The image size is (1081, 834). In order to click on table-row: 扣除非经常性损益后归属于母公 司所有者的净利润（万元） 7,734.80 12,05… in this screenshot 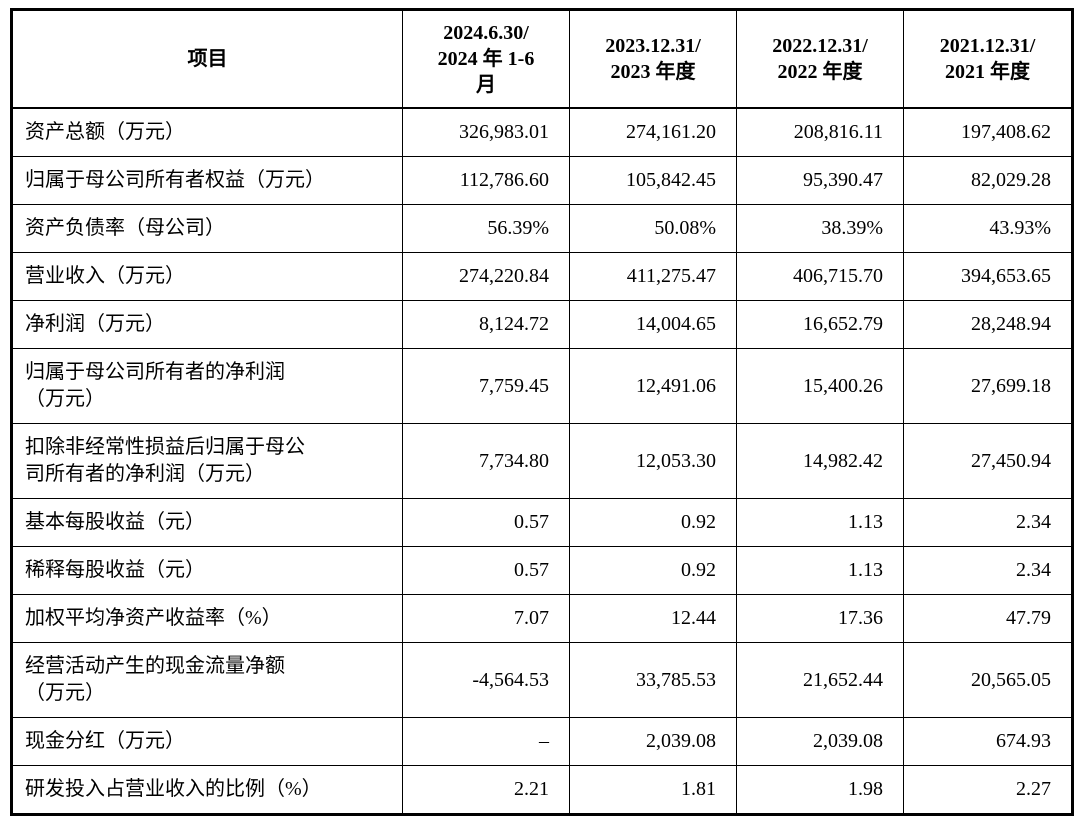, I will do `click(542, 461)`.